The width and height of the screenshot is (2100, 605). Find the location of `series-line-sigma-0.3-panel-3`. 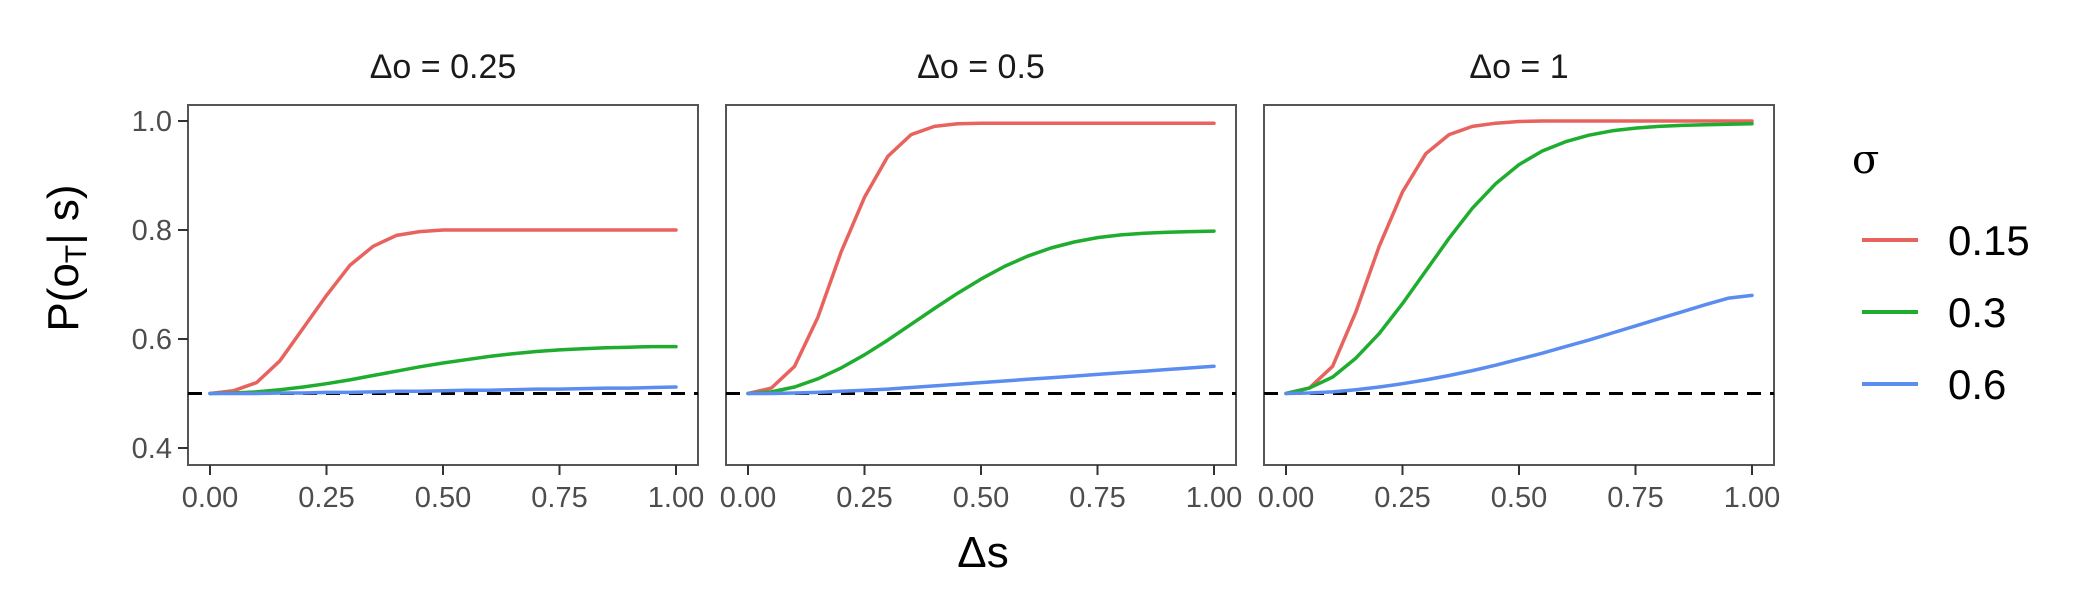

series-line-sigma-0.3-panel-3 is located at coordinates (1519, 258).